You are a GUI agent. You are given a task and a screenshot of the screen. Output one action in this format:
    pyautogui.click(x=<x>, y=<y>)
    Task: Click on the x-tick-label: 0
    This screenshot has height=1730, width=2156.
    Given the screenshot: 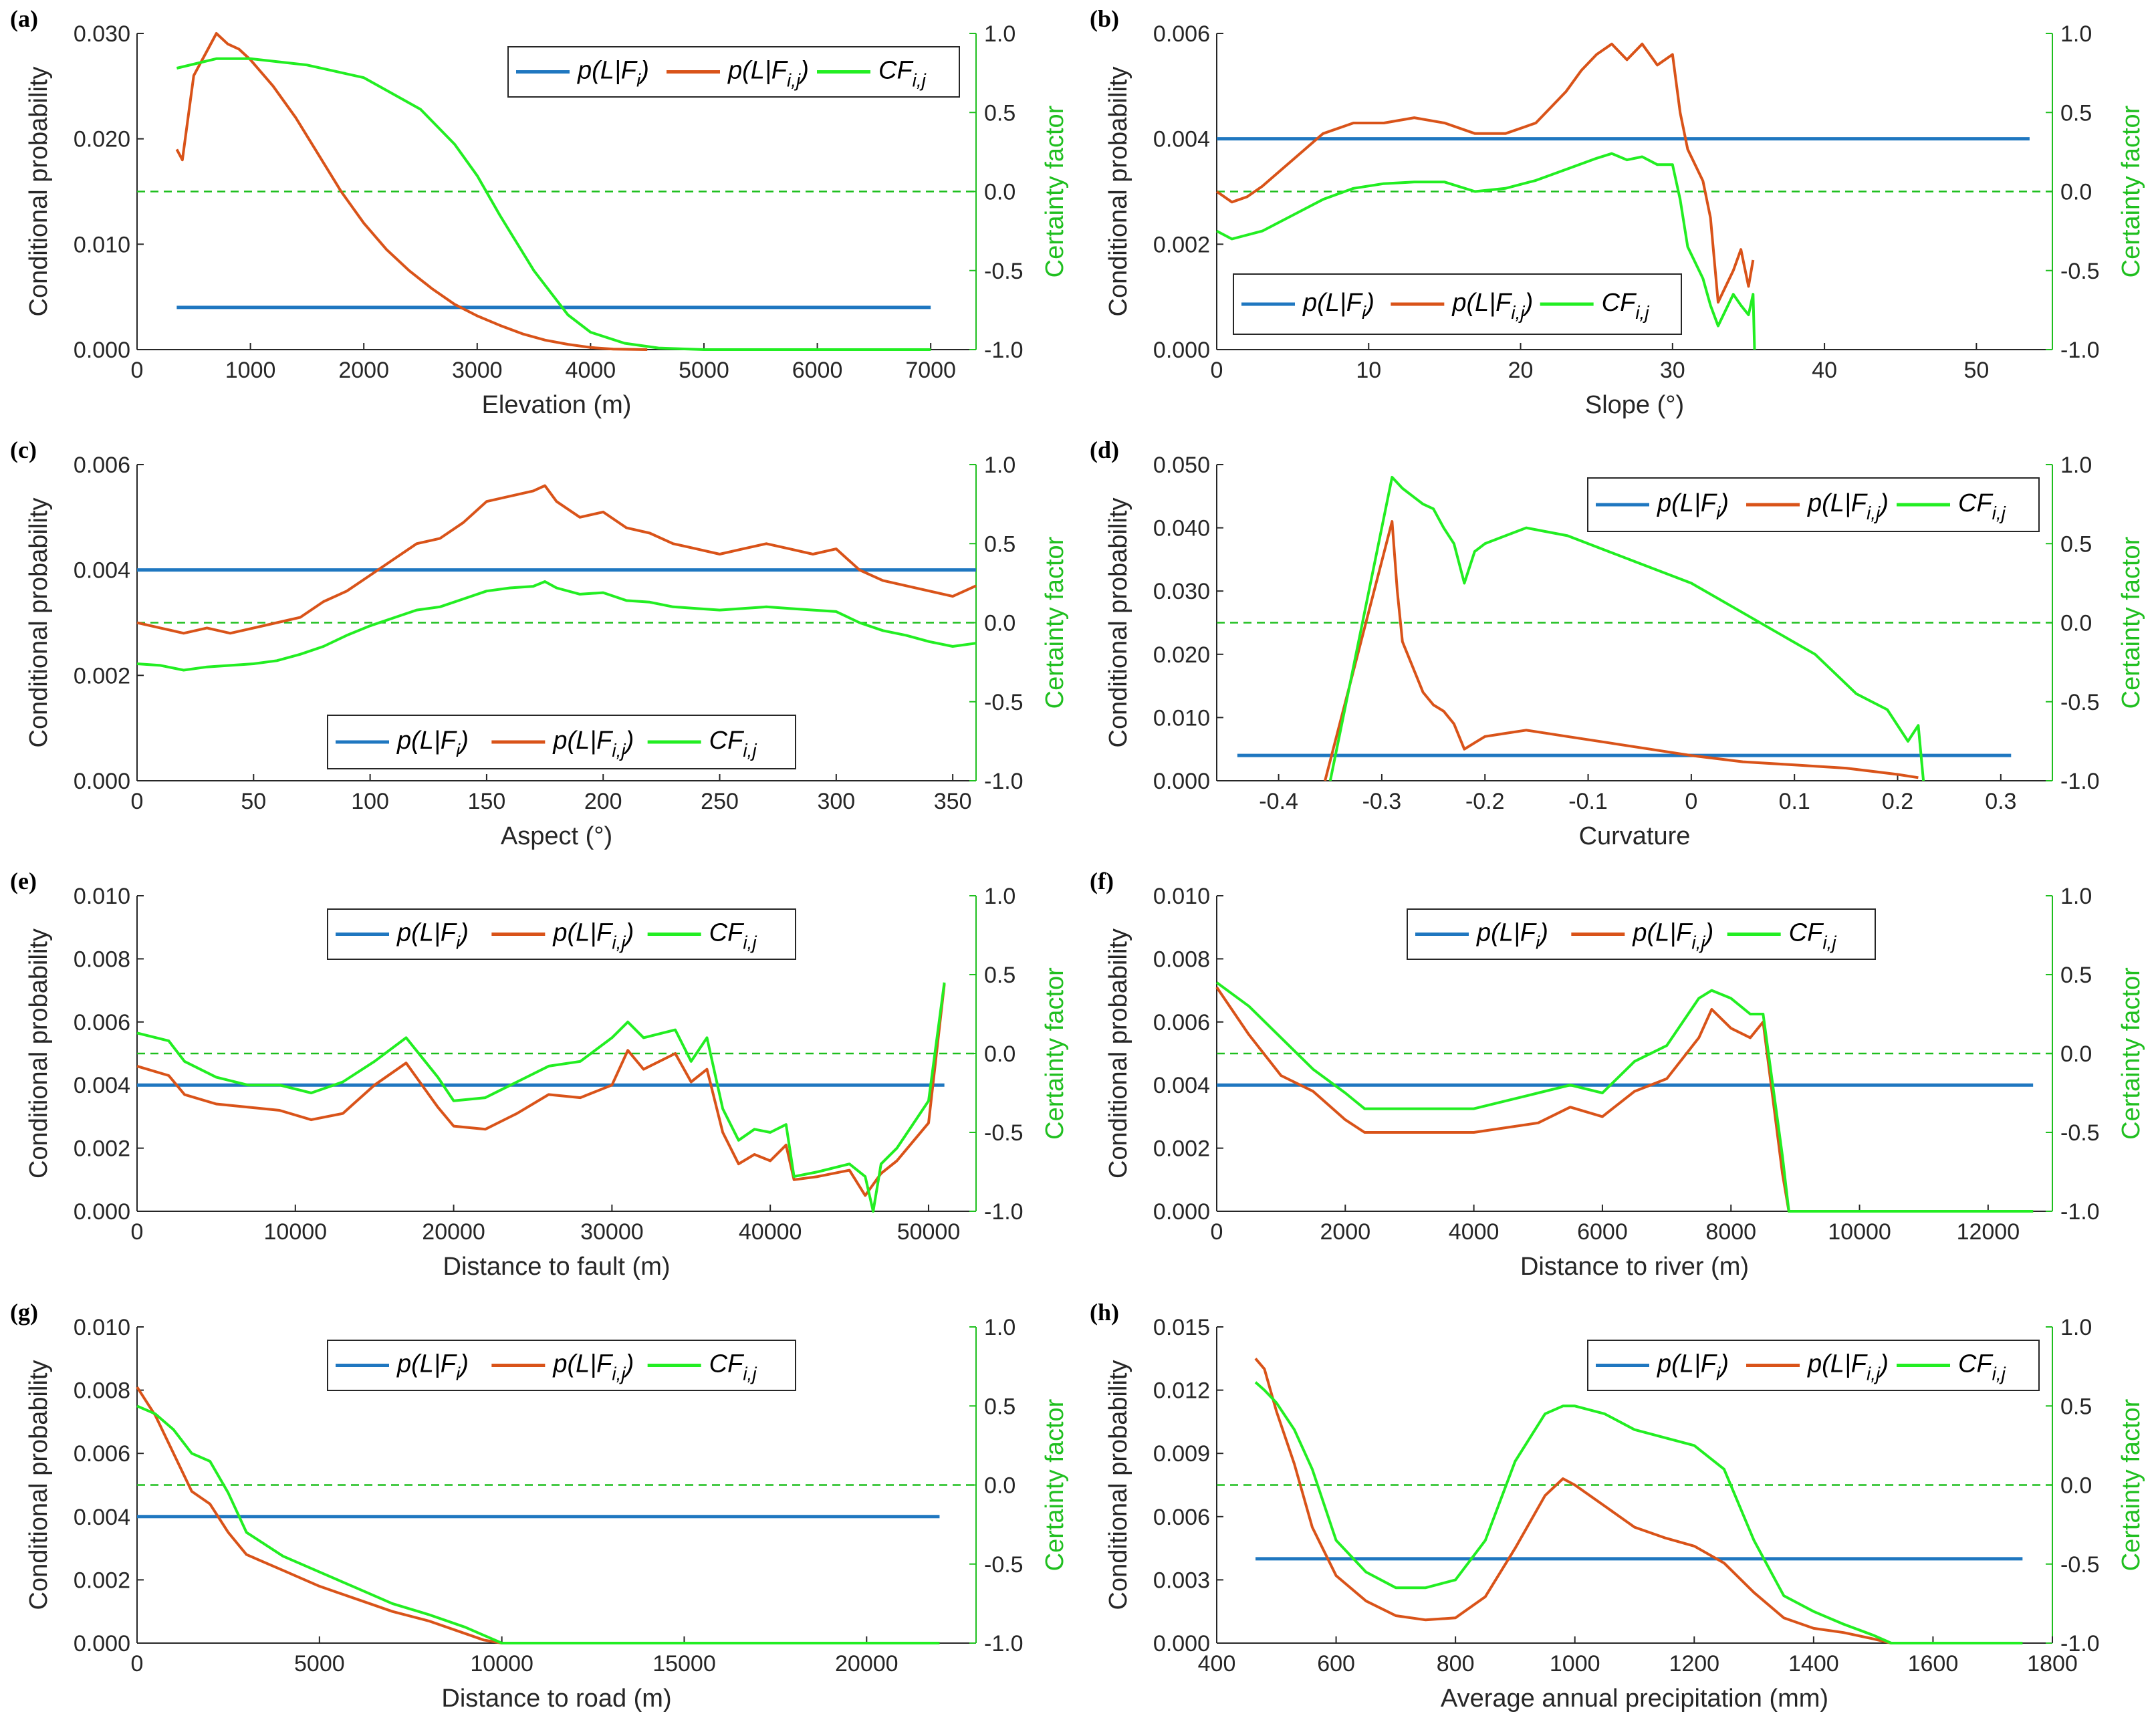 What is the action you would take?
    pyautogui.click(x=137, y=801)
    